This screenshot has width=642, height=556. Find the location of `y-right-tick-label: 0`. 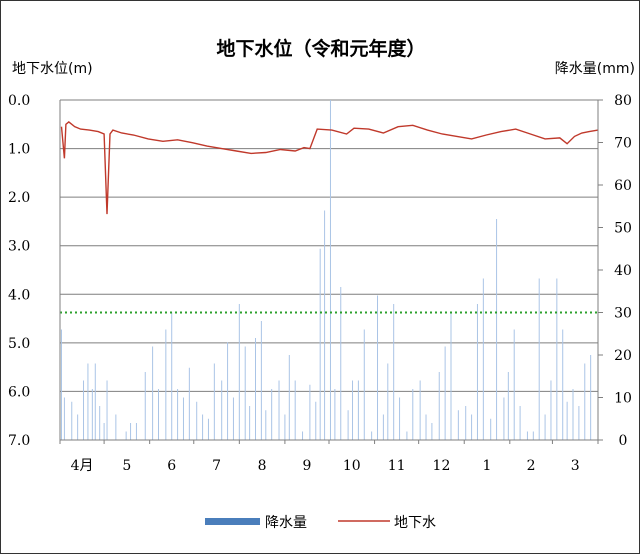

y-right-tick-label: 0 is located at coordinates (623, 441).